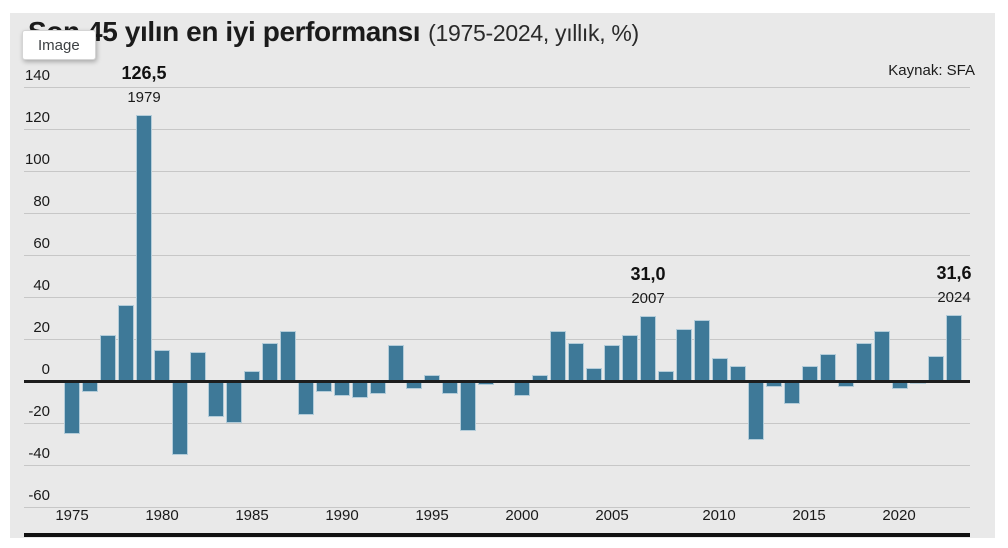 The height and width of the screenshot is (548, 1008). I want to click on chart-bottom-border, so click(497, 535).